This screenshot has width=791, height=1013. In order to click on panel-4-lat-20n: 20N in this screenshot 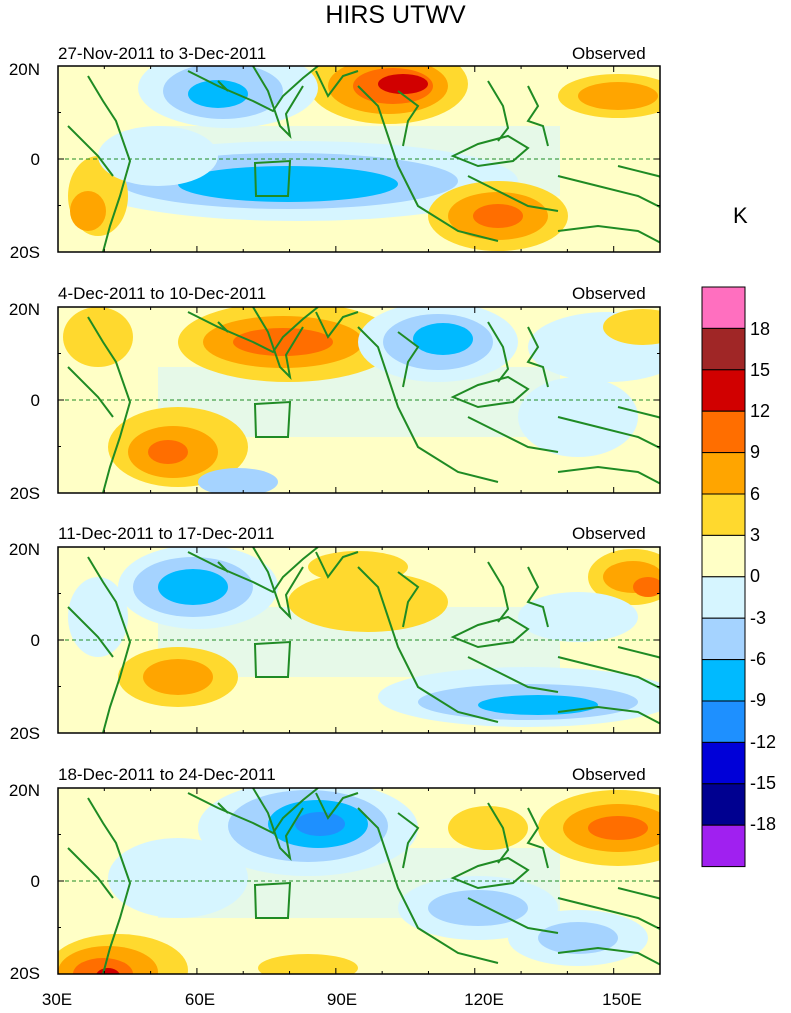, I will do `click(24, 790)`.